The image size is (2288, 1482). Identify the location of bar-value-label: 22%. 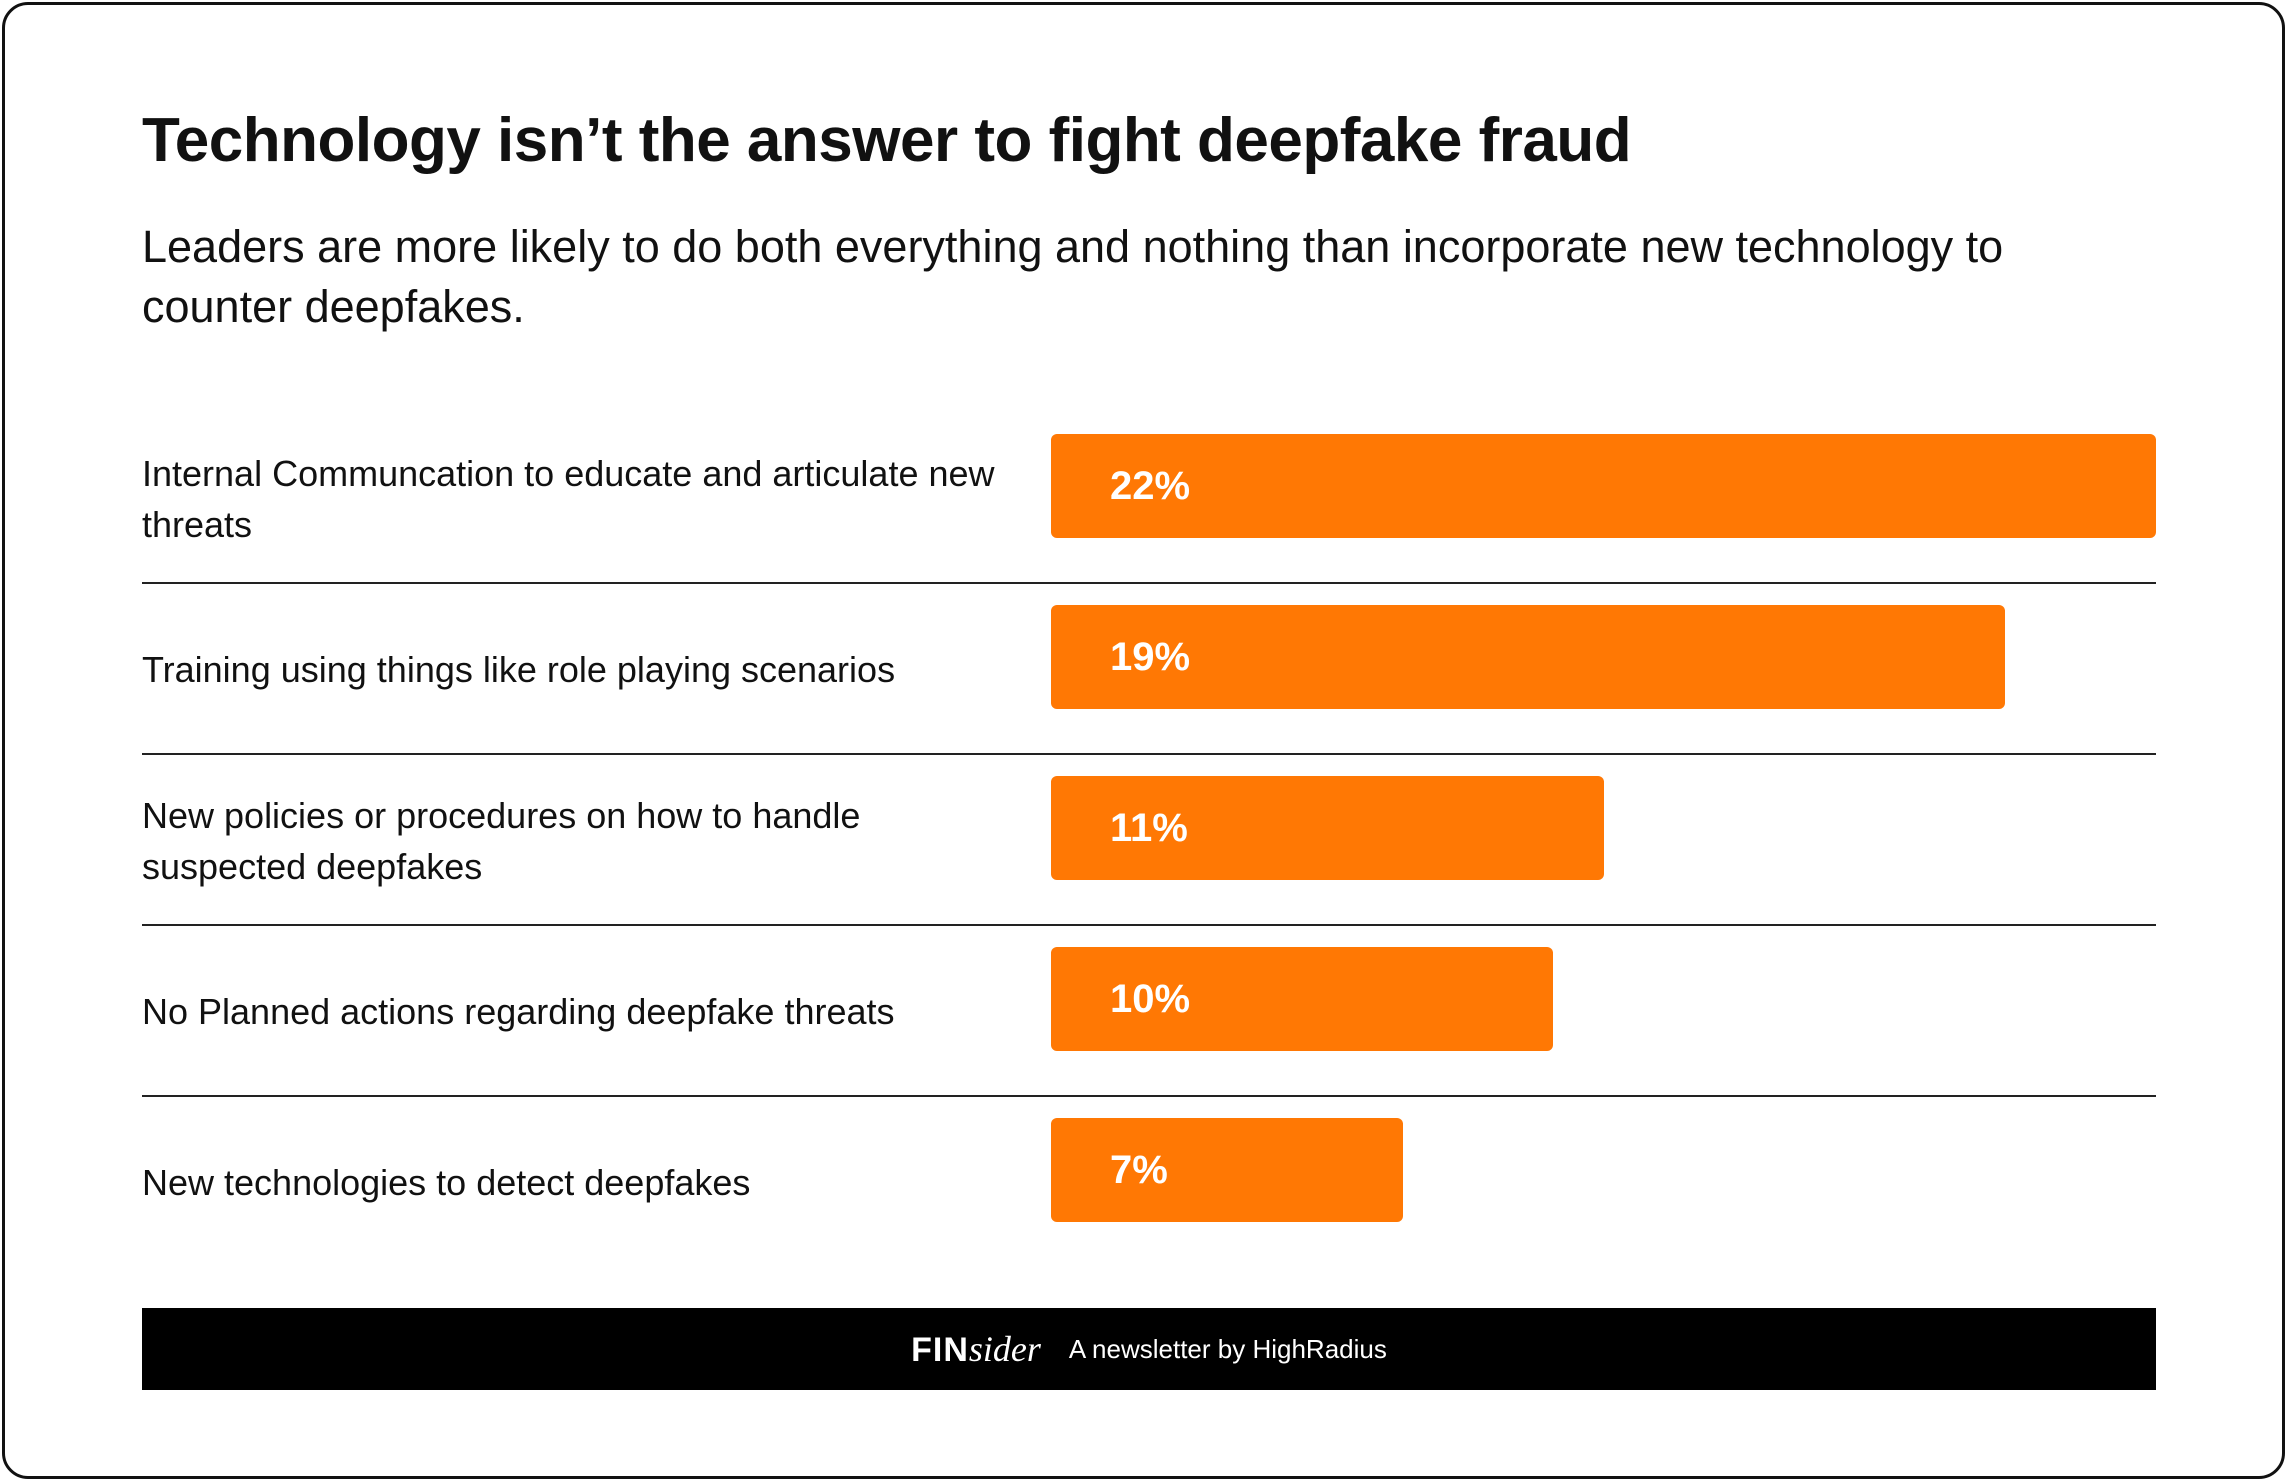
(1150, 485).